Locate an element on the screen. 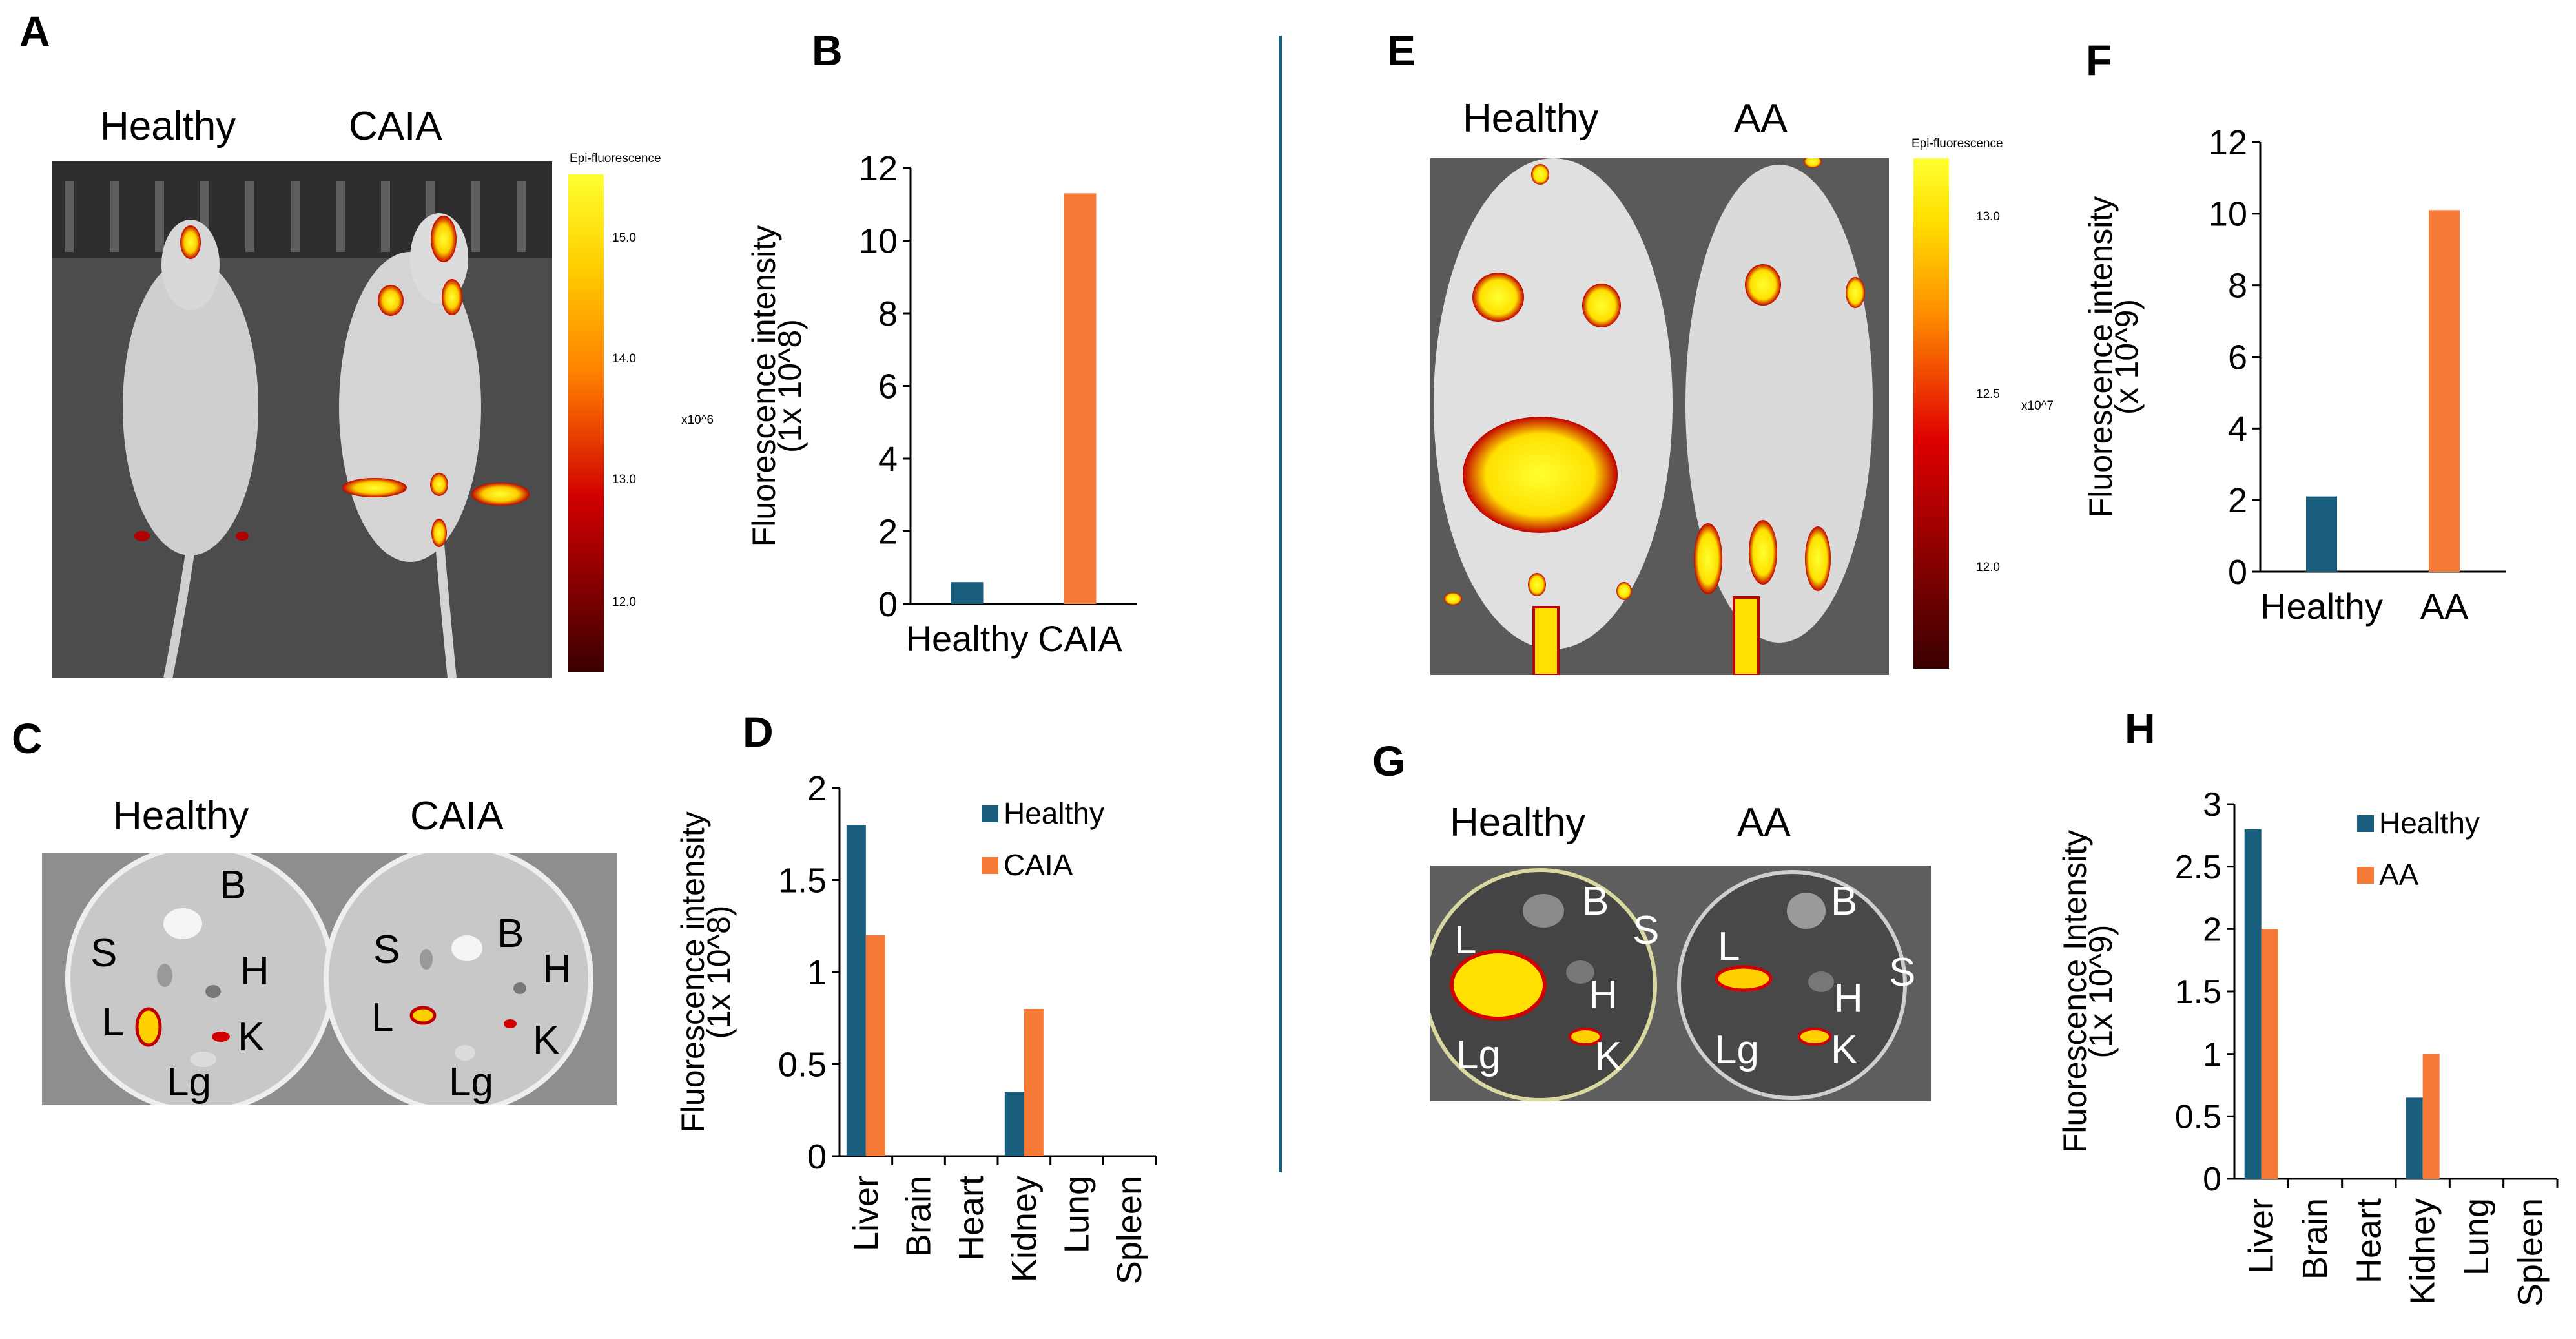 The width and height of the screenshot is (2576, 1339). panel-a-scale-tick: 14.0 is located at coordinates (624, 359).